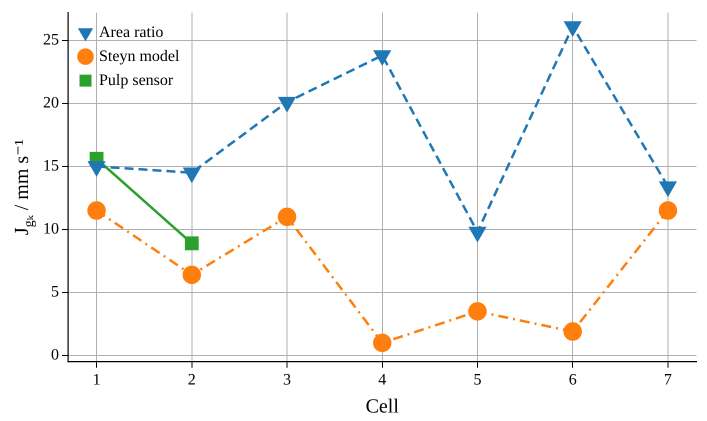  I want to click on legend-label: Pulp sensor, so click(136, 80).